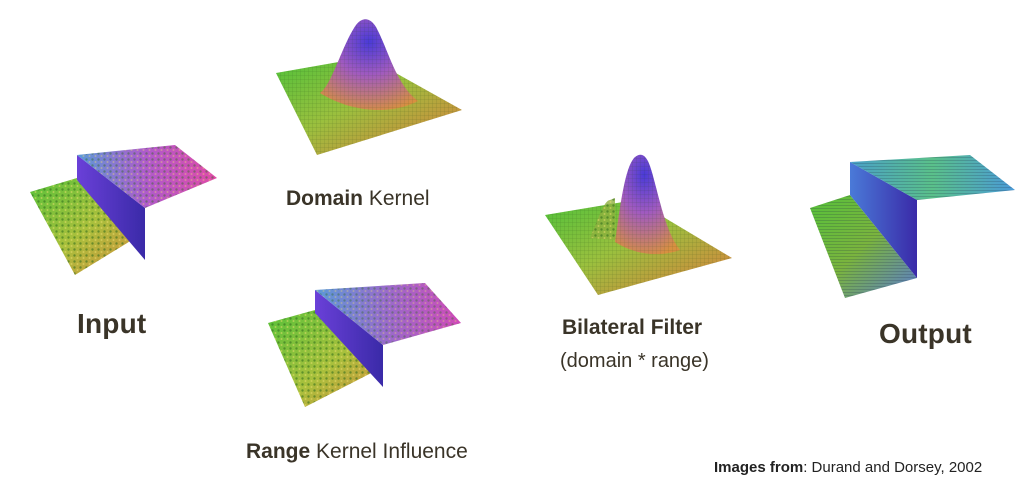 The image size is (1034, 490). What do you see at coordinates (893, 467) in the screenshot?
I see `image-credit-rest: : Durand and Dorsey, 2002` at bounding box center [893, 467].